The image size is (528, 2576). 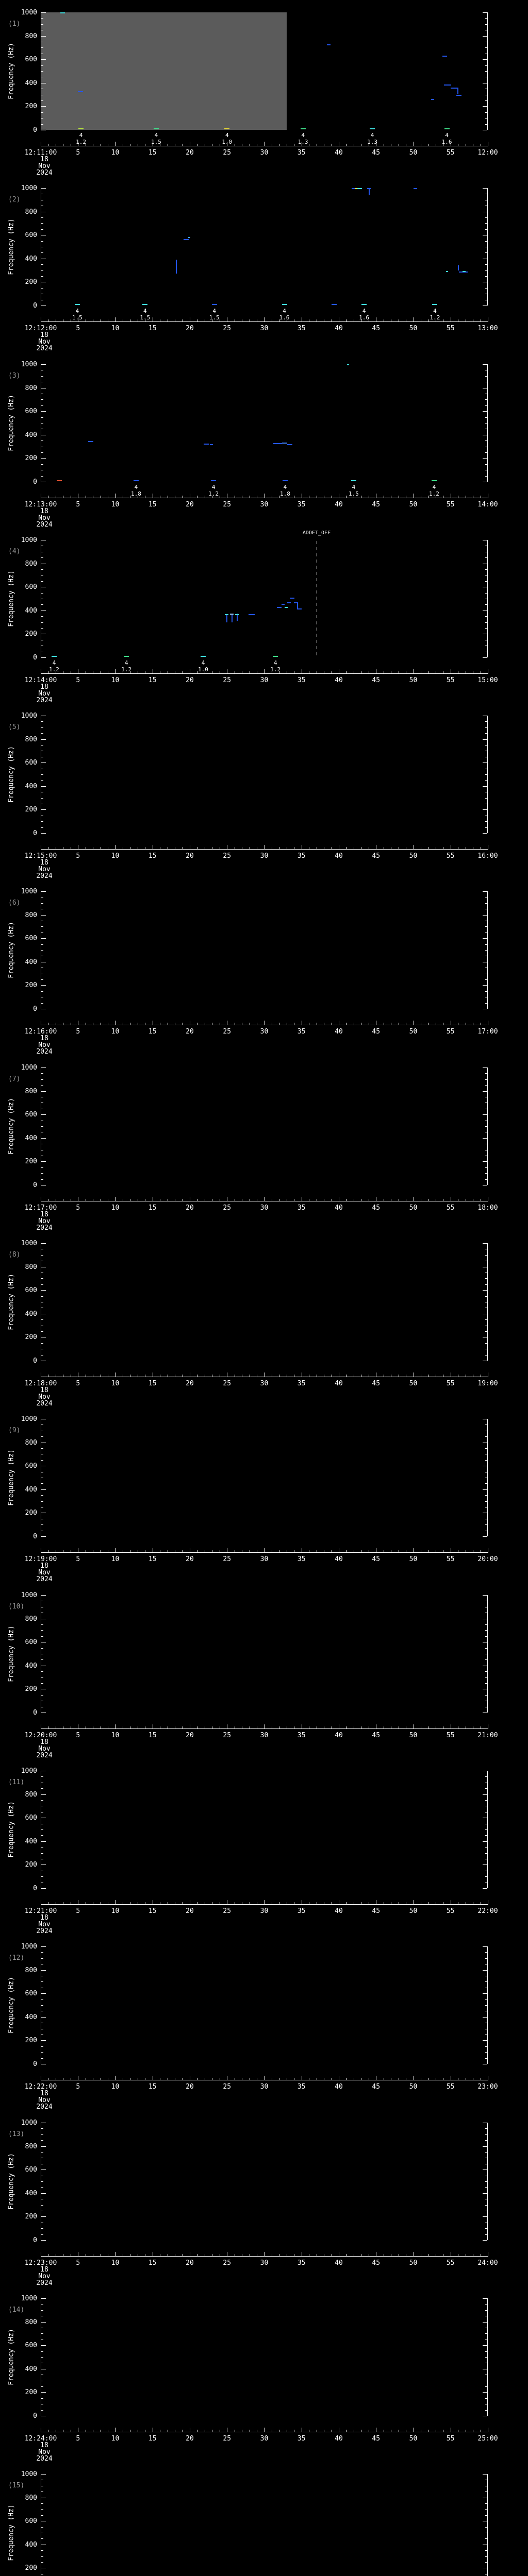 I want to click on event-value-label: 1.8, so click(x=285, y=493).